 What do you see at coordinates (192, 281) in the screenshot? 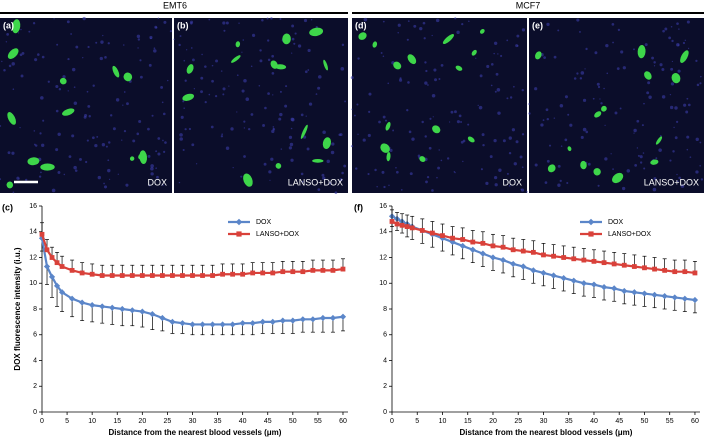
I see `series-line` at bounding box center [192, 281].